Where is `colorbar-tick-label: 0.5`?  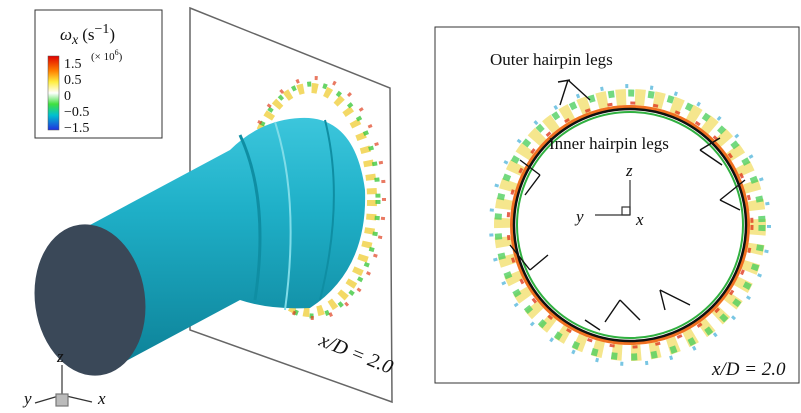 colorbar-tick-label: 0.5 is located at coordinates (73, 80).